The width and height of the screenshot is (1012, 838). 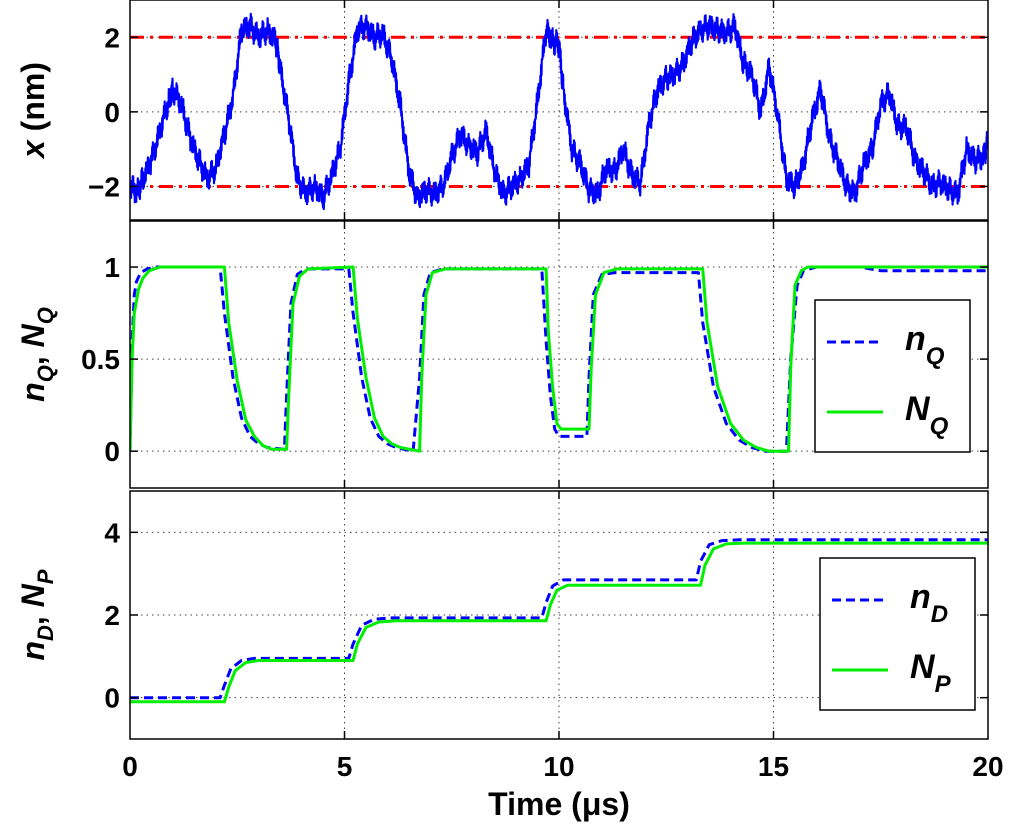 What do you see at coordinates (943, 684) in the screenshot?
I see `legend-subscript: P` at bounding box center [943, 684].